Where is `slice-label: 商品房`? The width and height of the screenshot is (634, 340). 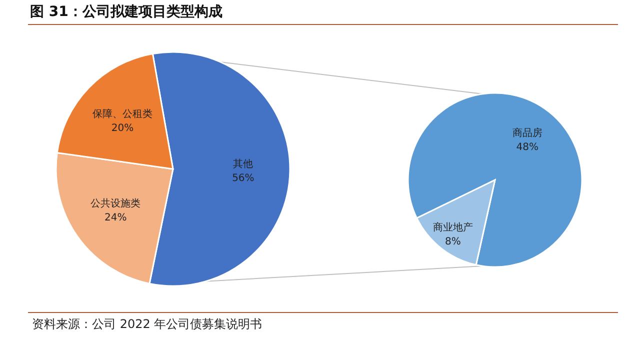
slice-label: 商品房 is located at coordinates (527, 133).